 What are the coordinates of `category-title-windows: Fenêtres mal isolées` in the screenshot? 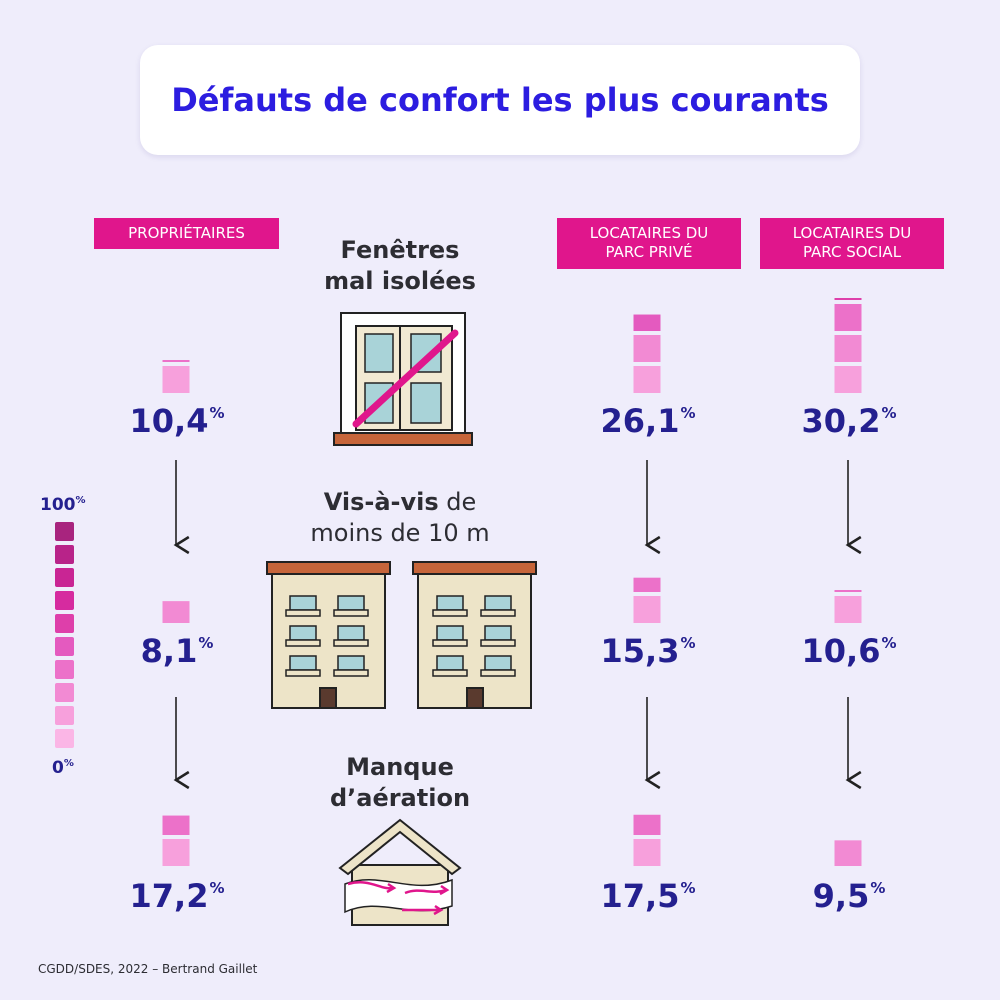 It's located at (400, 266).